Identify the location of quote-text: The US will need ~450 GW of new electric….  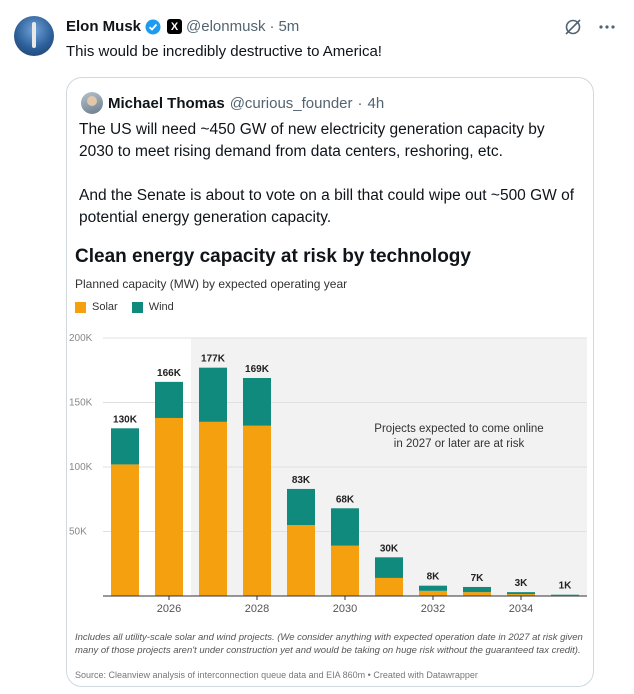
(329, 174).